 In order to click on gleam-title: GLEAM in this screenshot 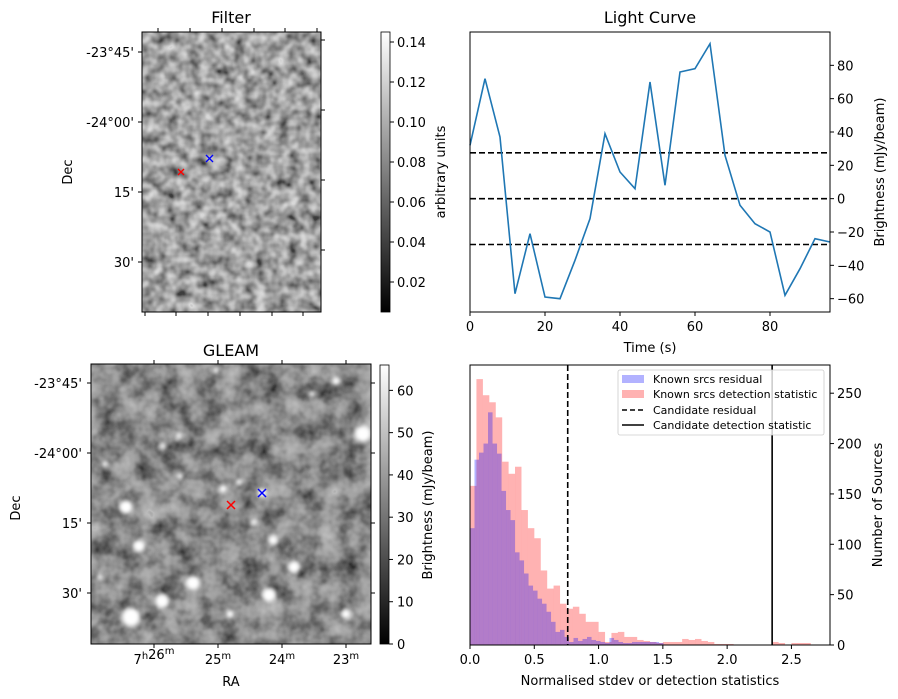, I will do `click(231, 350)`.